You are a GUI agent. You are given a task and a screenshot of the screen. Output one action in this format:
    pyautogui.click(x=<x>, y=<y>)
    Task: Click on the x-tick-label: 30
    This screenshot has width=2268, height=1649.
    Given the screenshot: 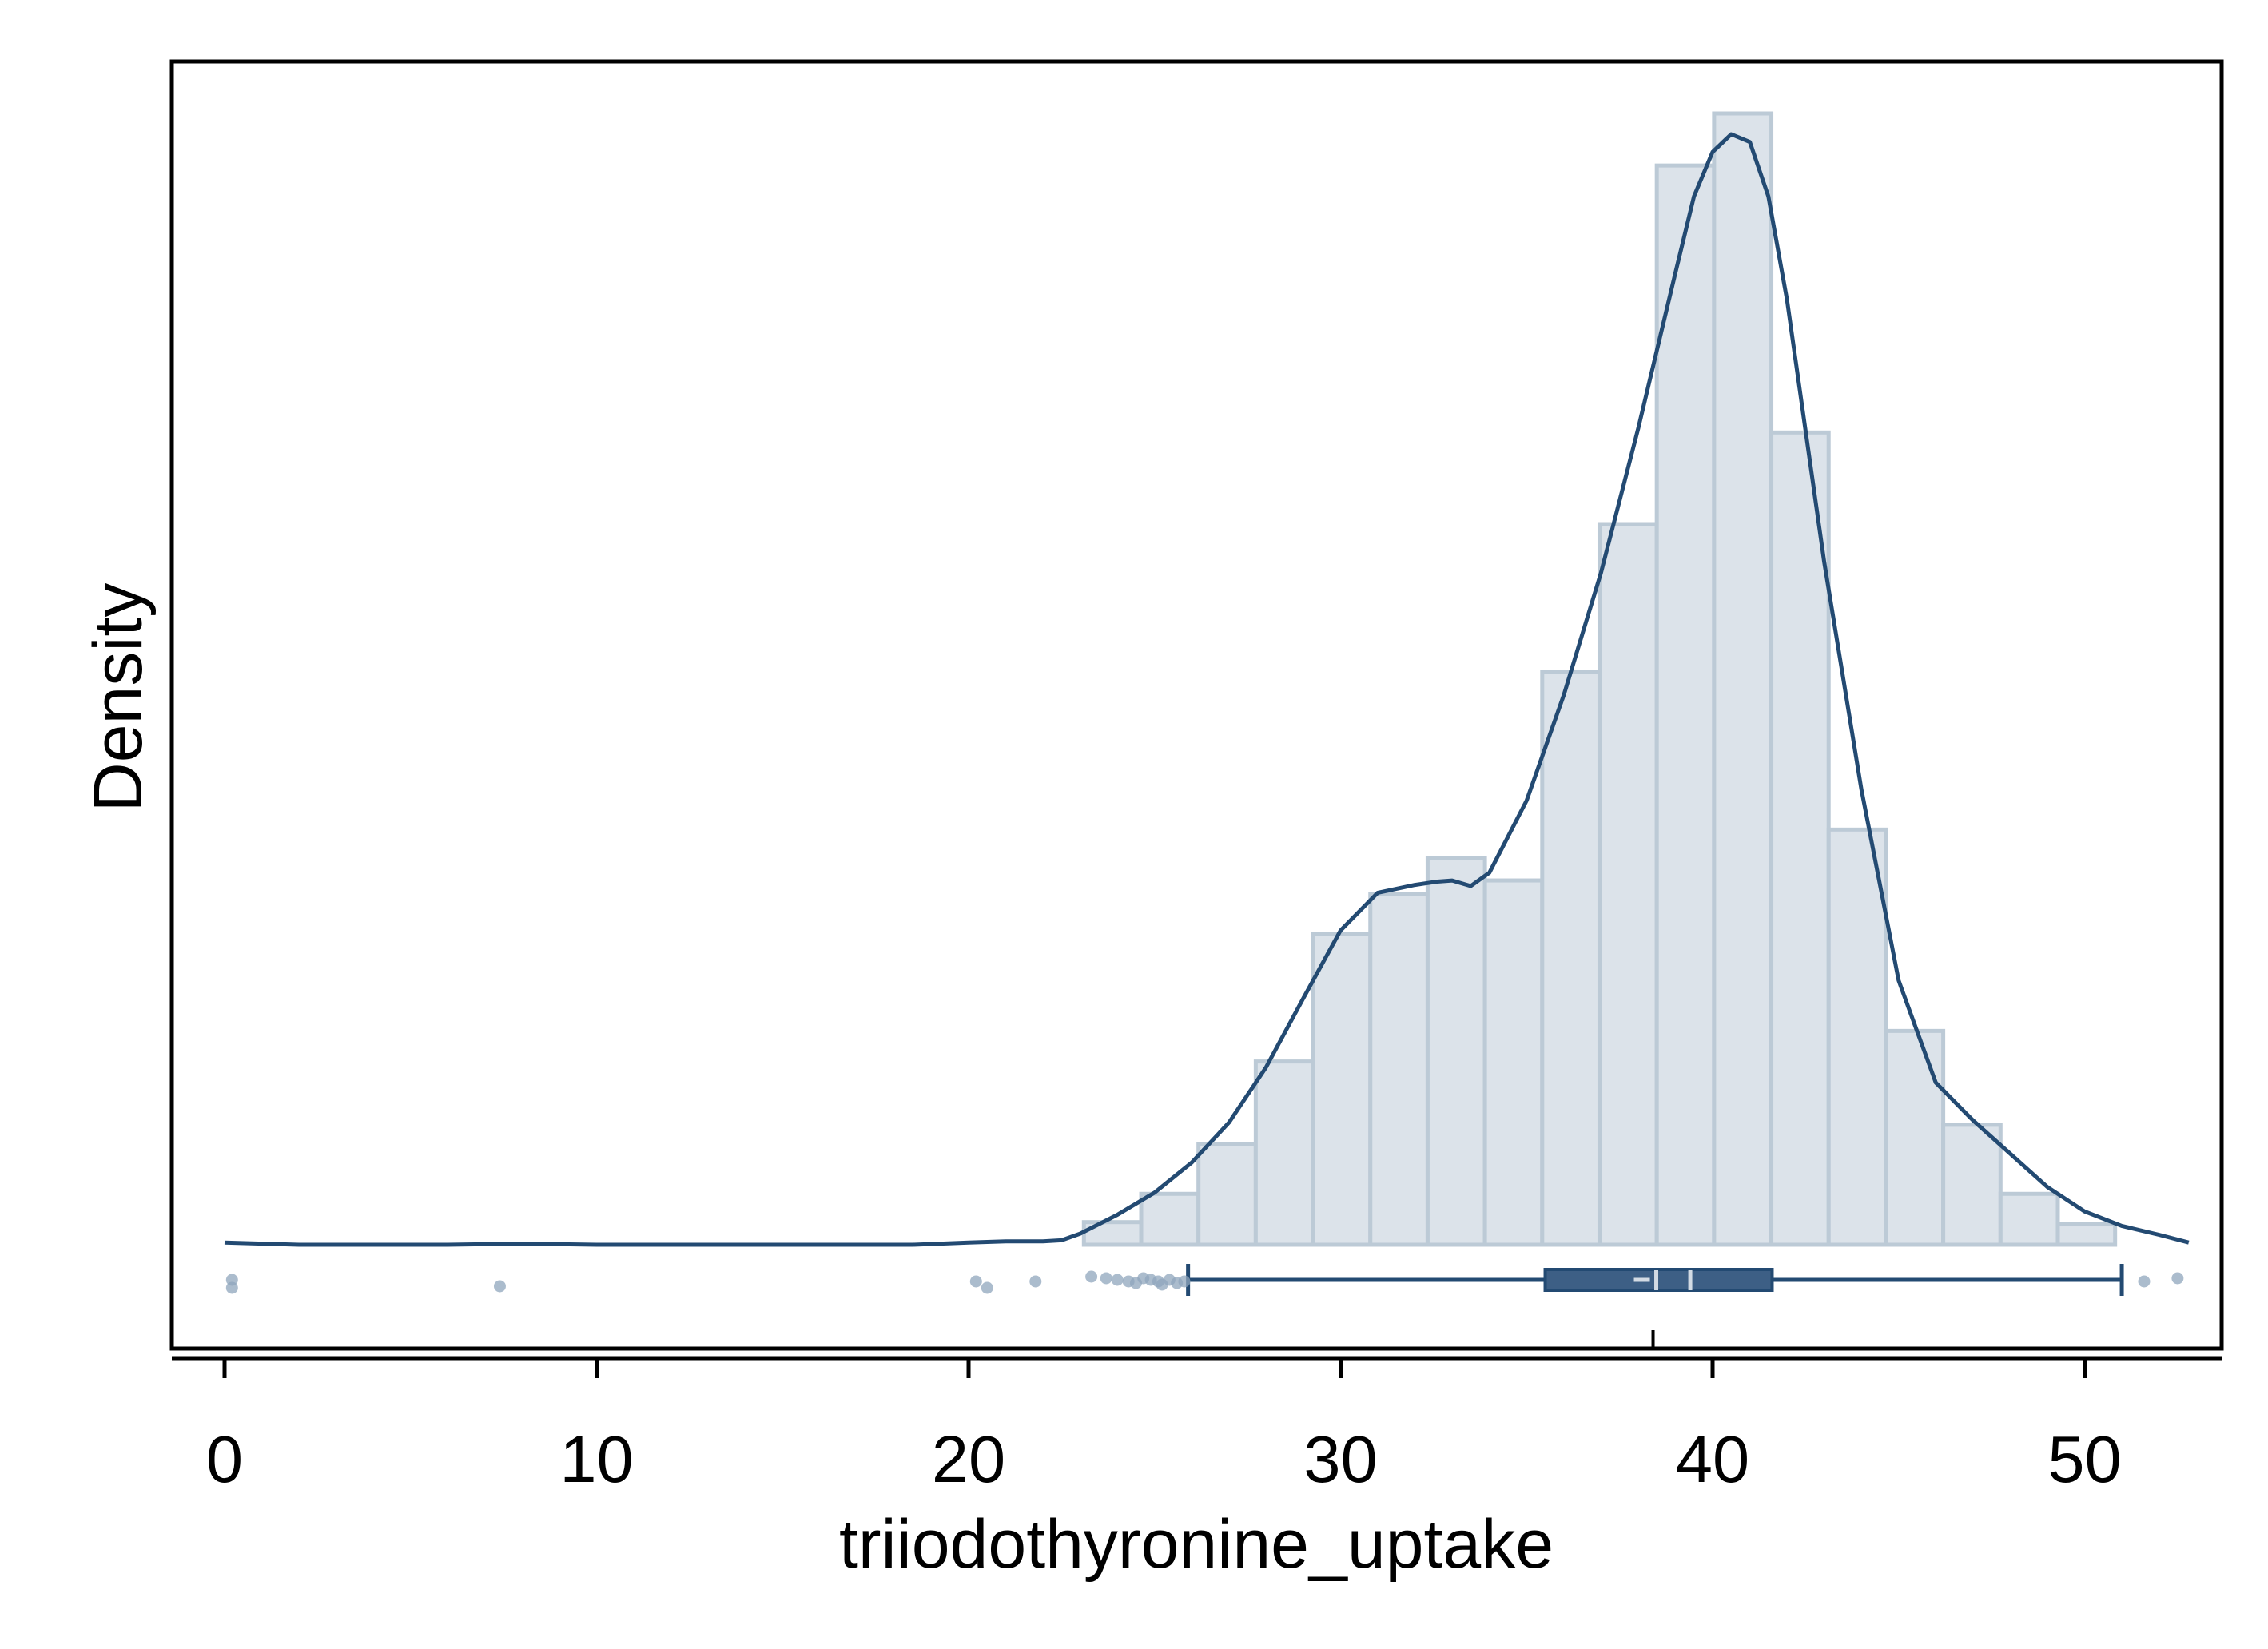 What is the action you would take?
    pyautogui.click(x=1340, y=1459)
    